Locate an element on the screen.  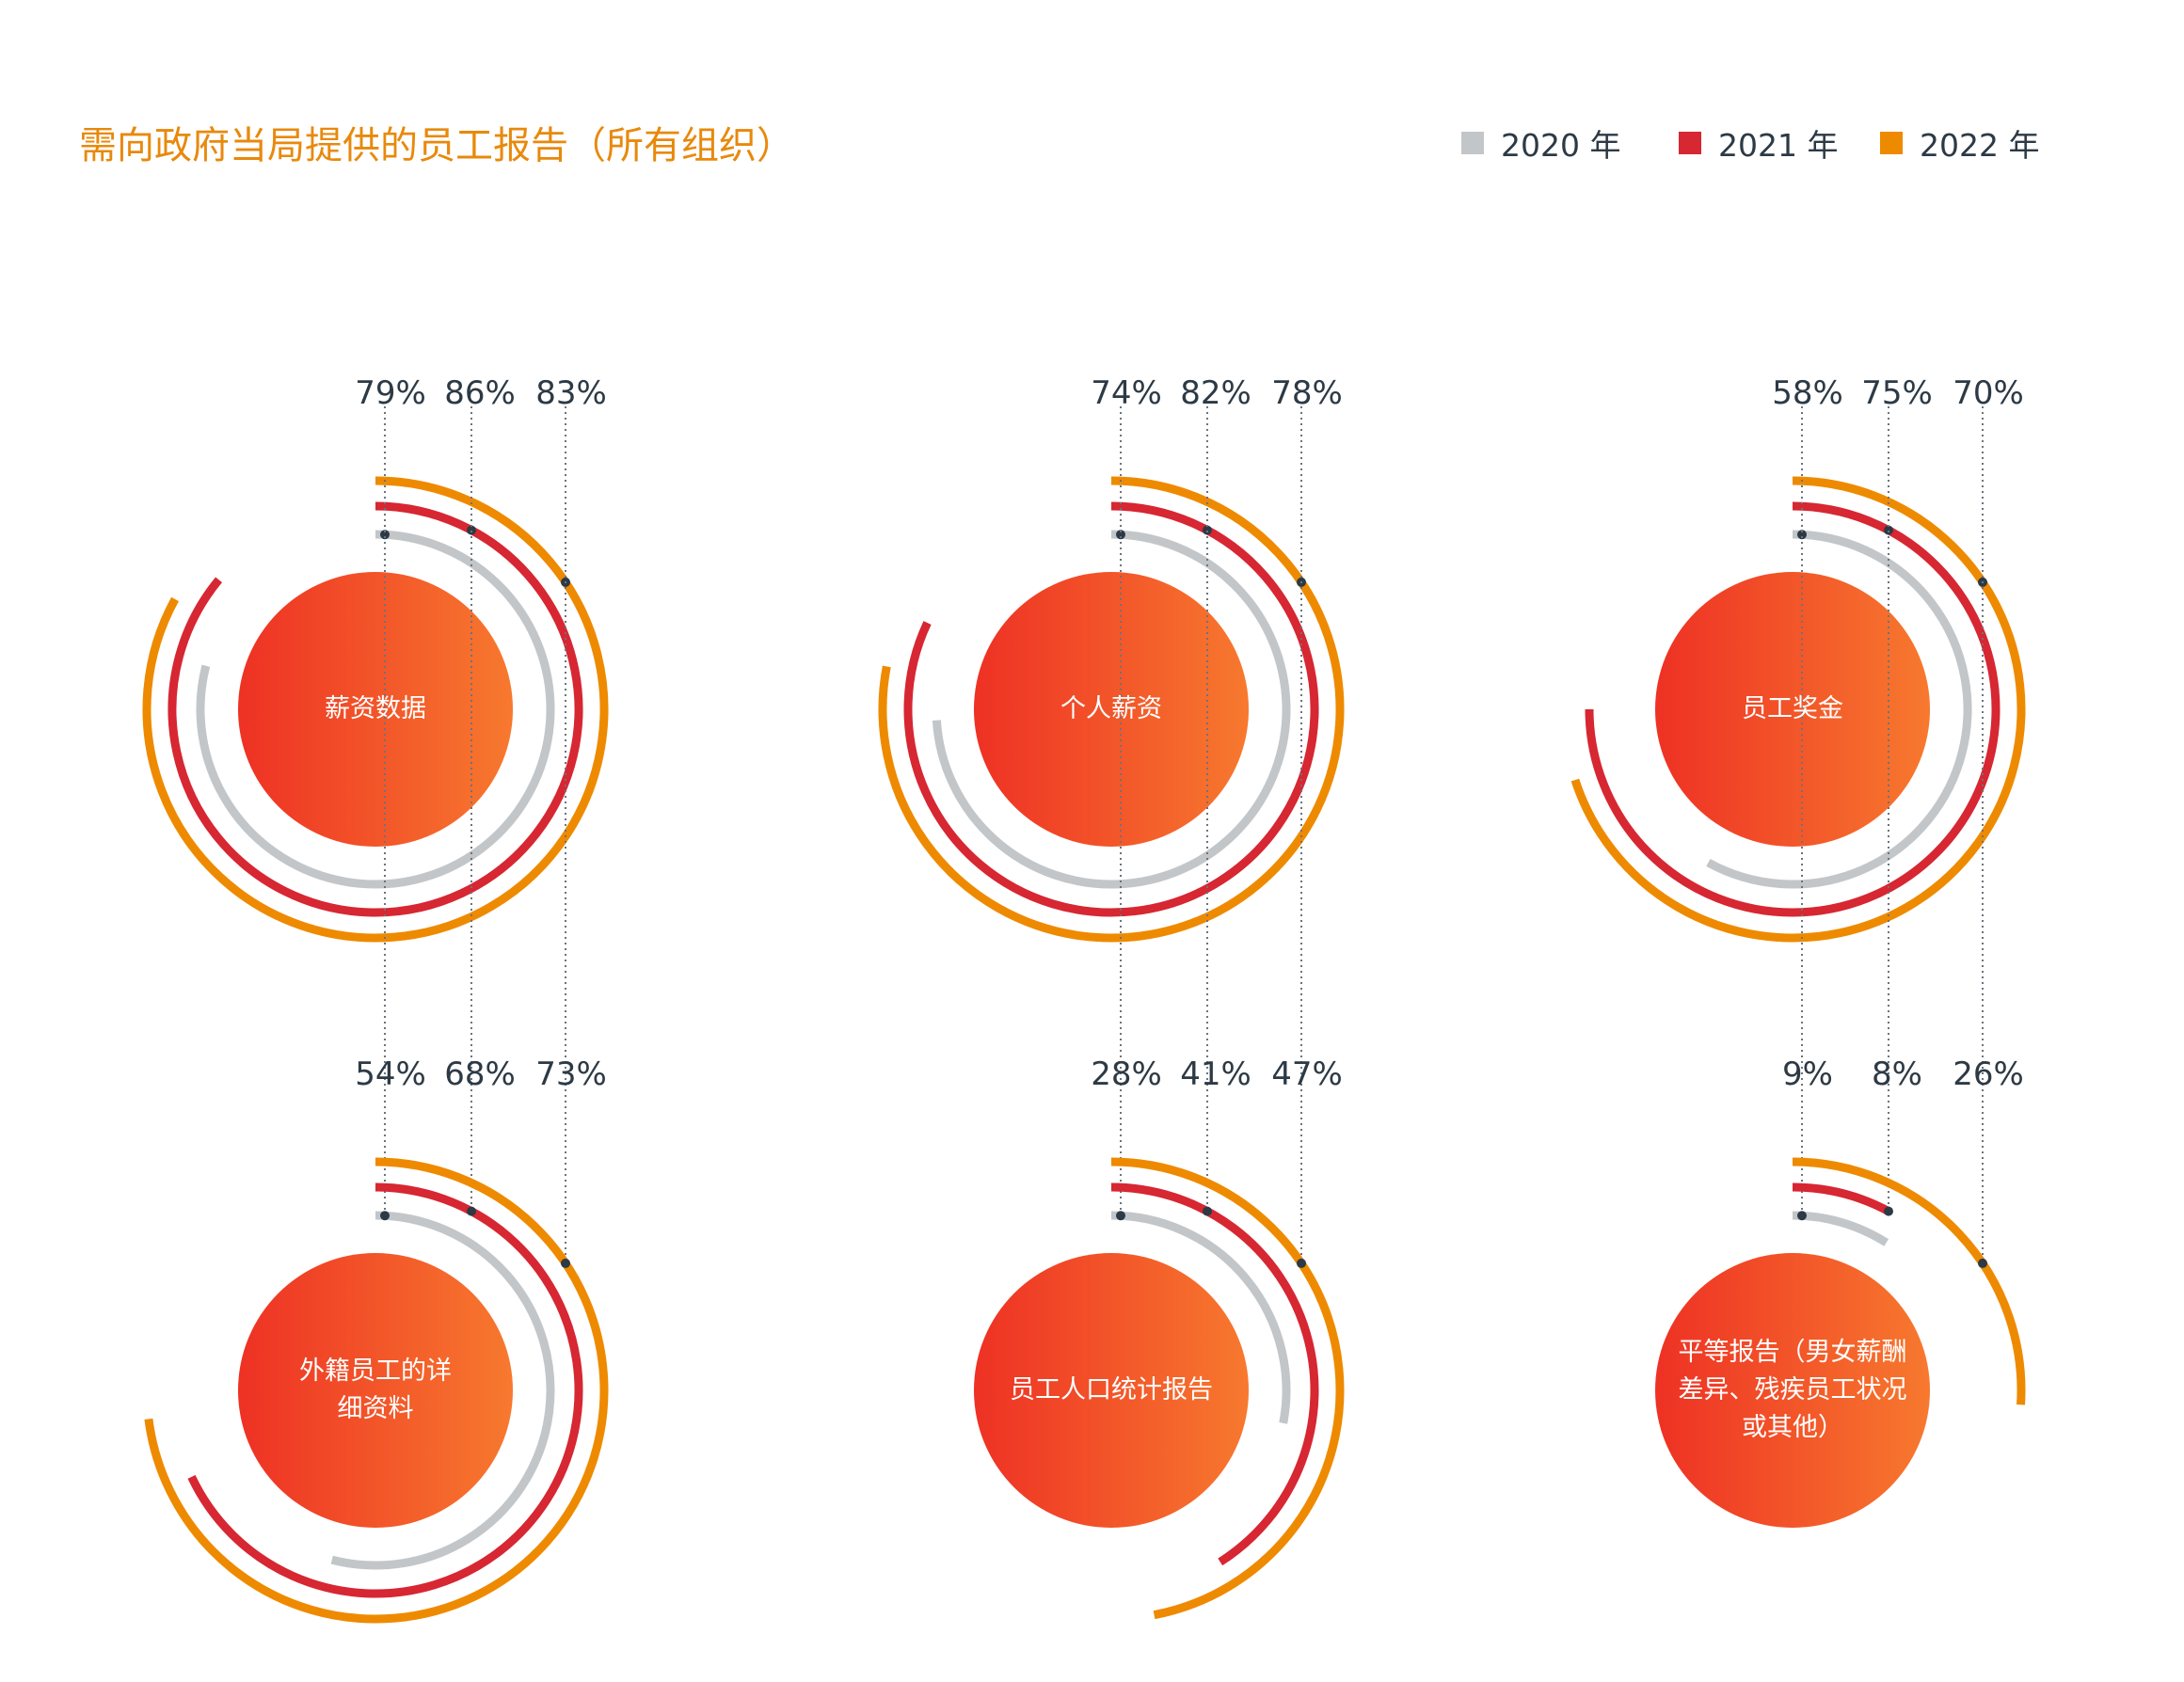
category-label: 员工人口统计报告 is located at coordinates (1111, 1389).